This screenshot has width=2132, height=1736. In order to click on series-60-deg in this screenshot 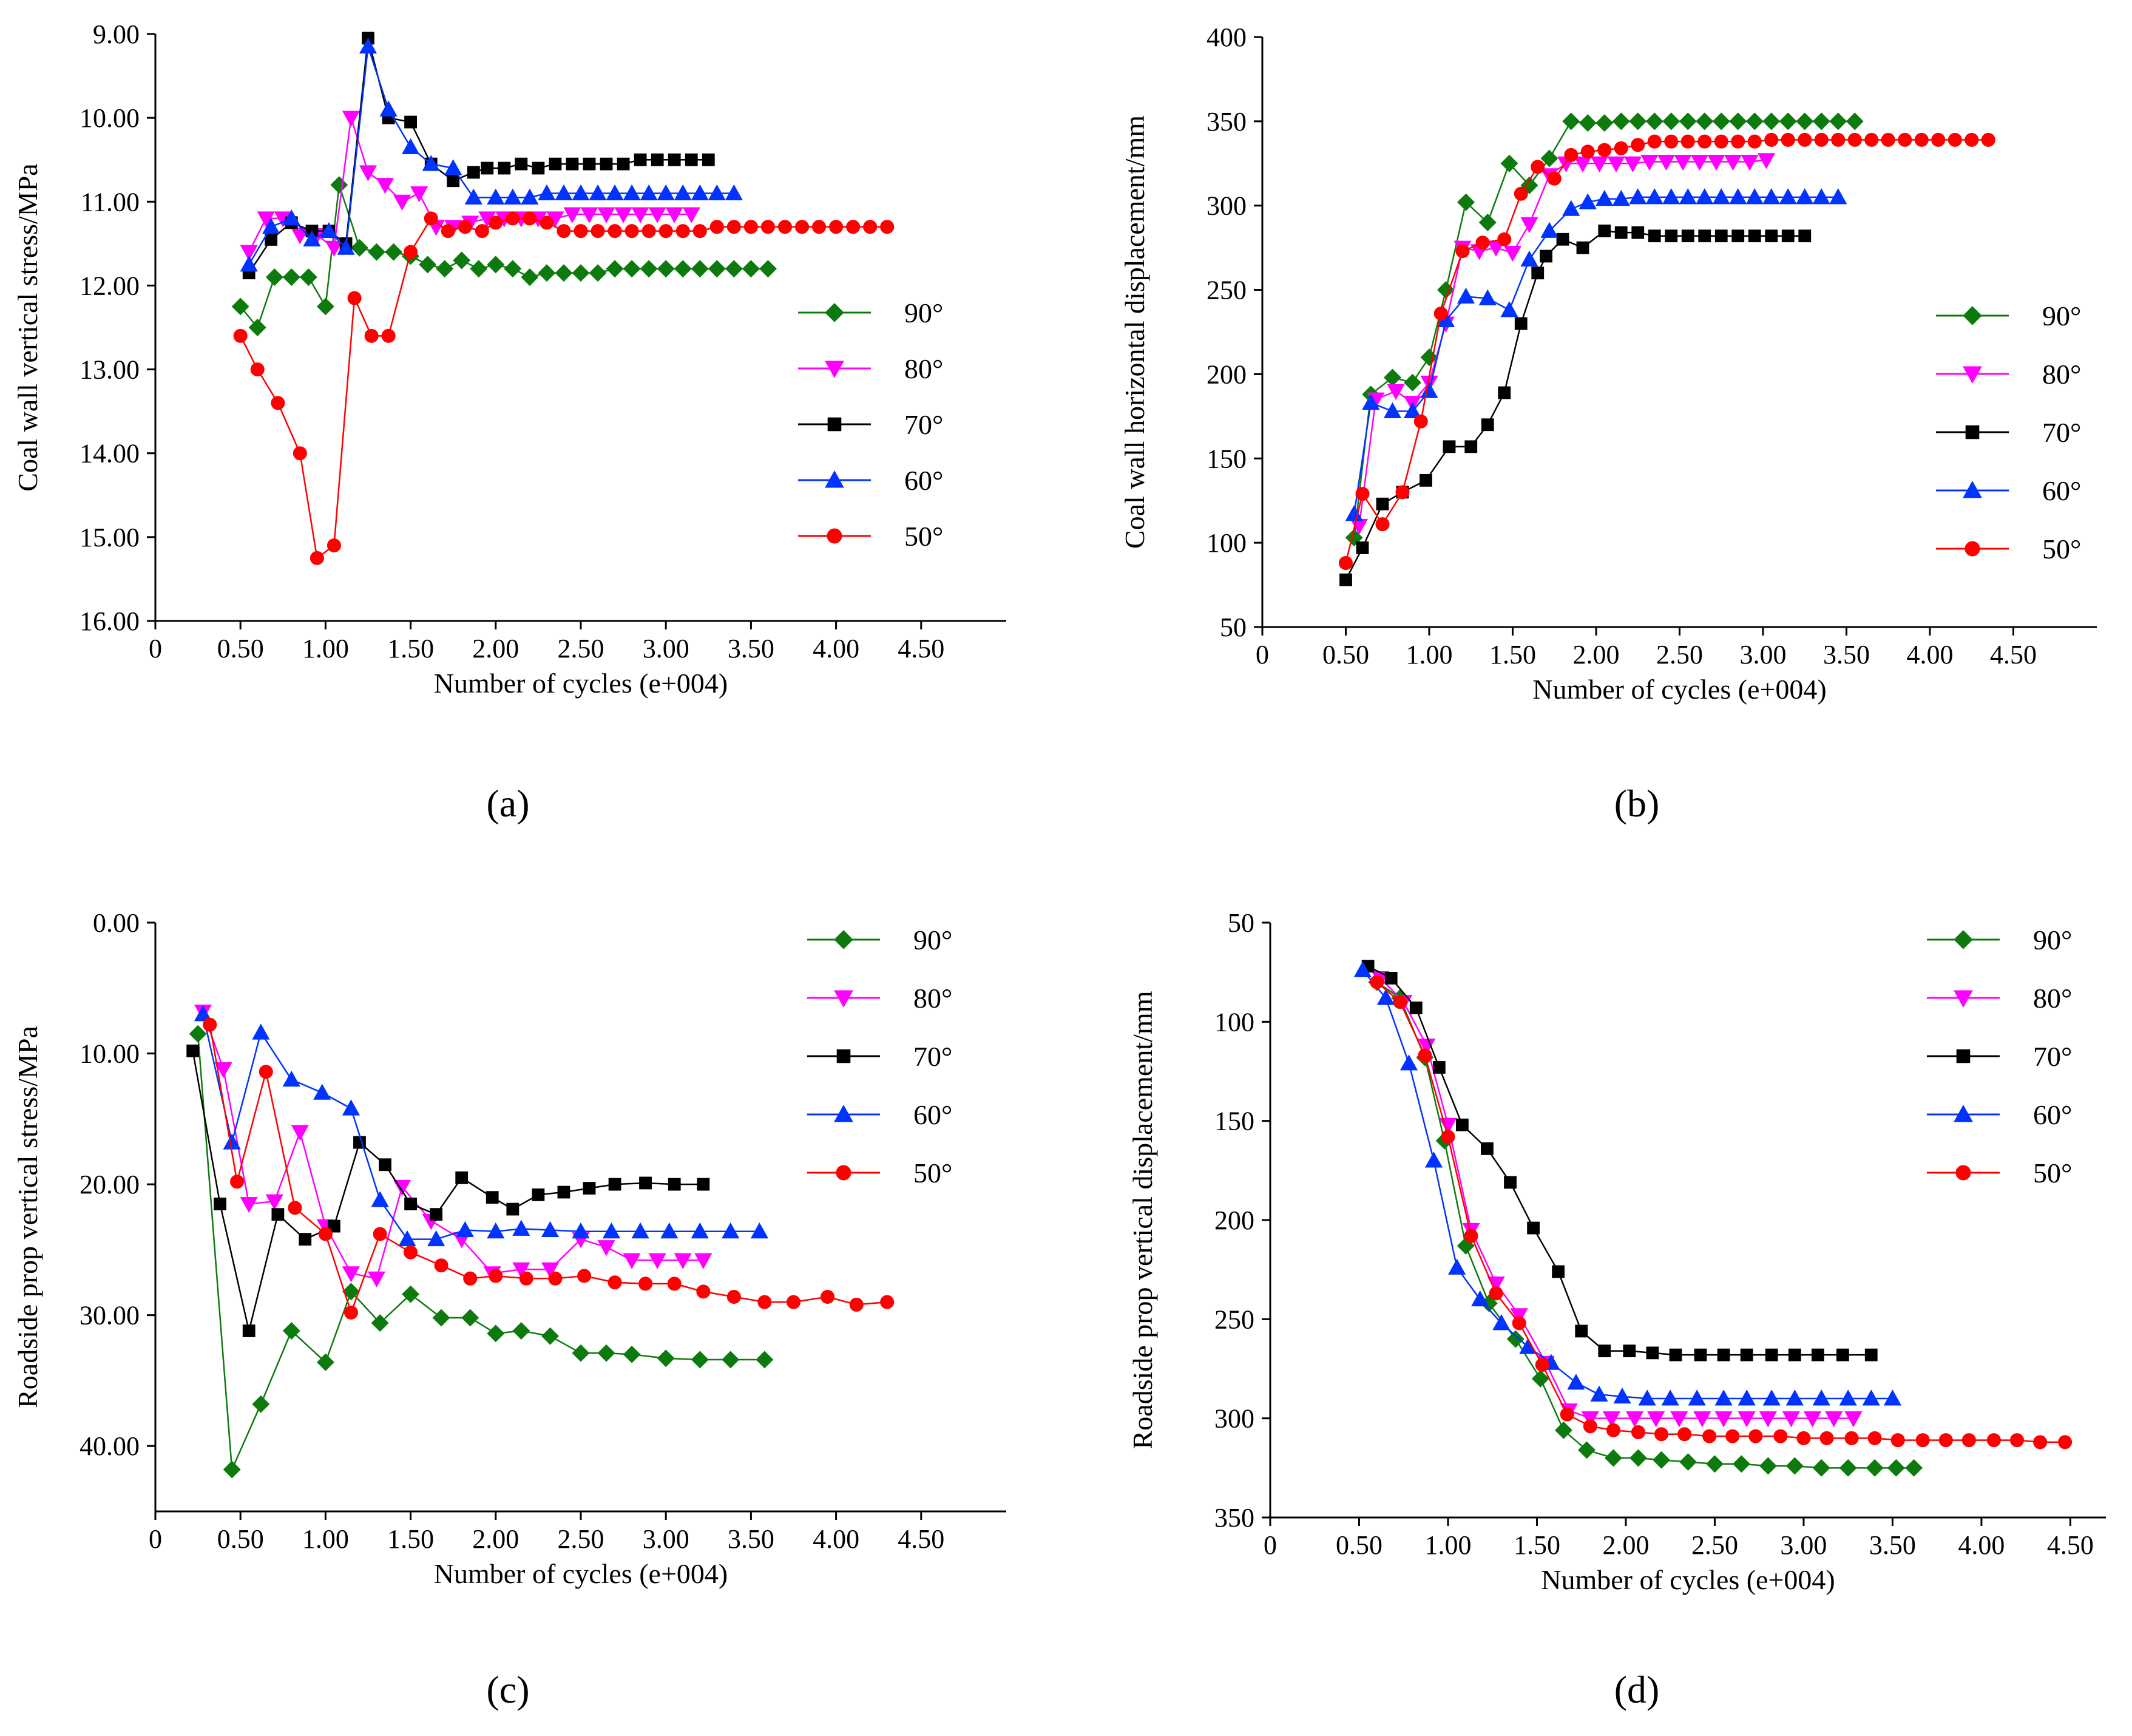, I will do `click(481, 1126)`.